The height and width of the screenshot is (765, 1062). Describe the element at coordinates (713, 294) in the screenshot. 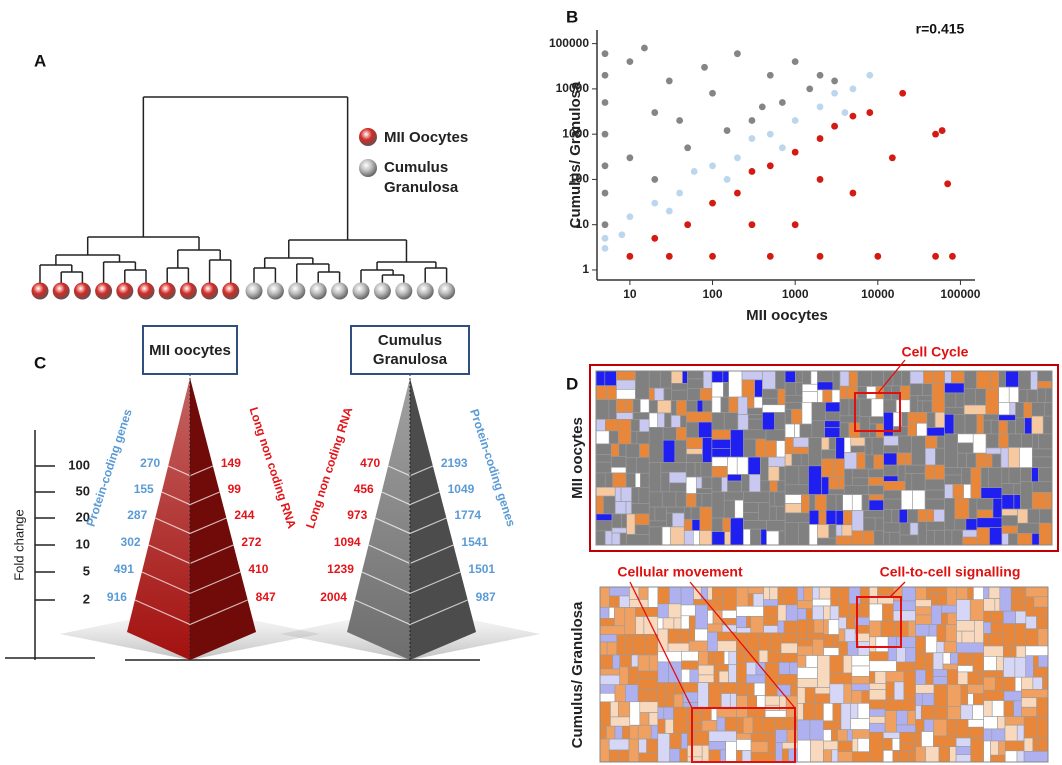

I see `x-tick-label: 100` at that location.